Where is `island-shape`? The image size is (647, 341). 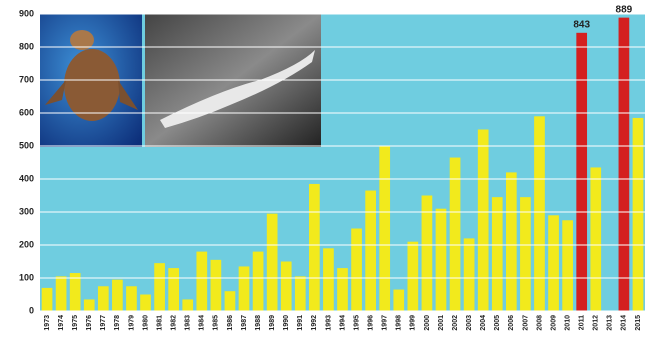
island-shape is located at coordinates (237, 89).